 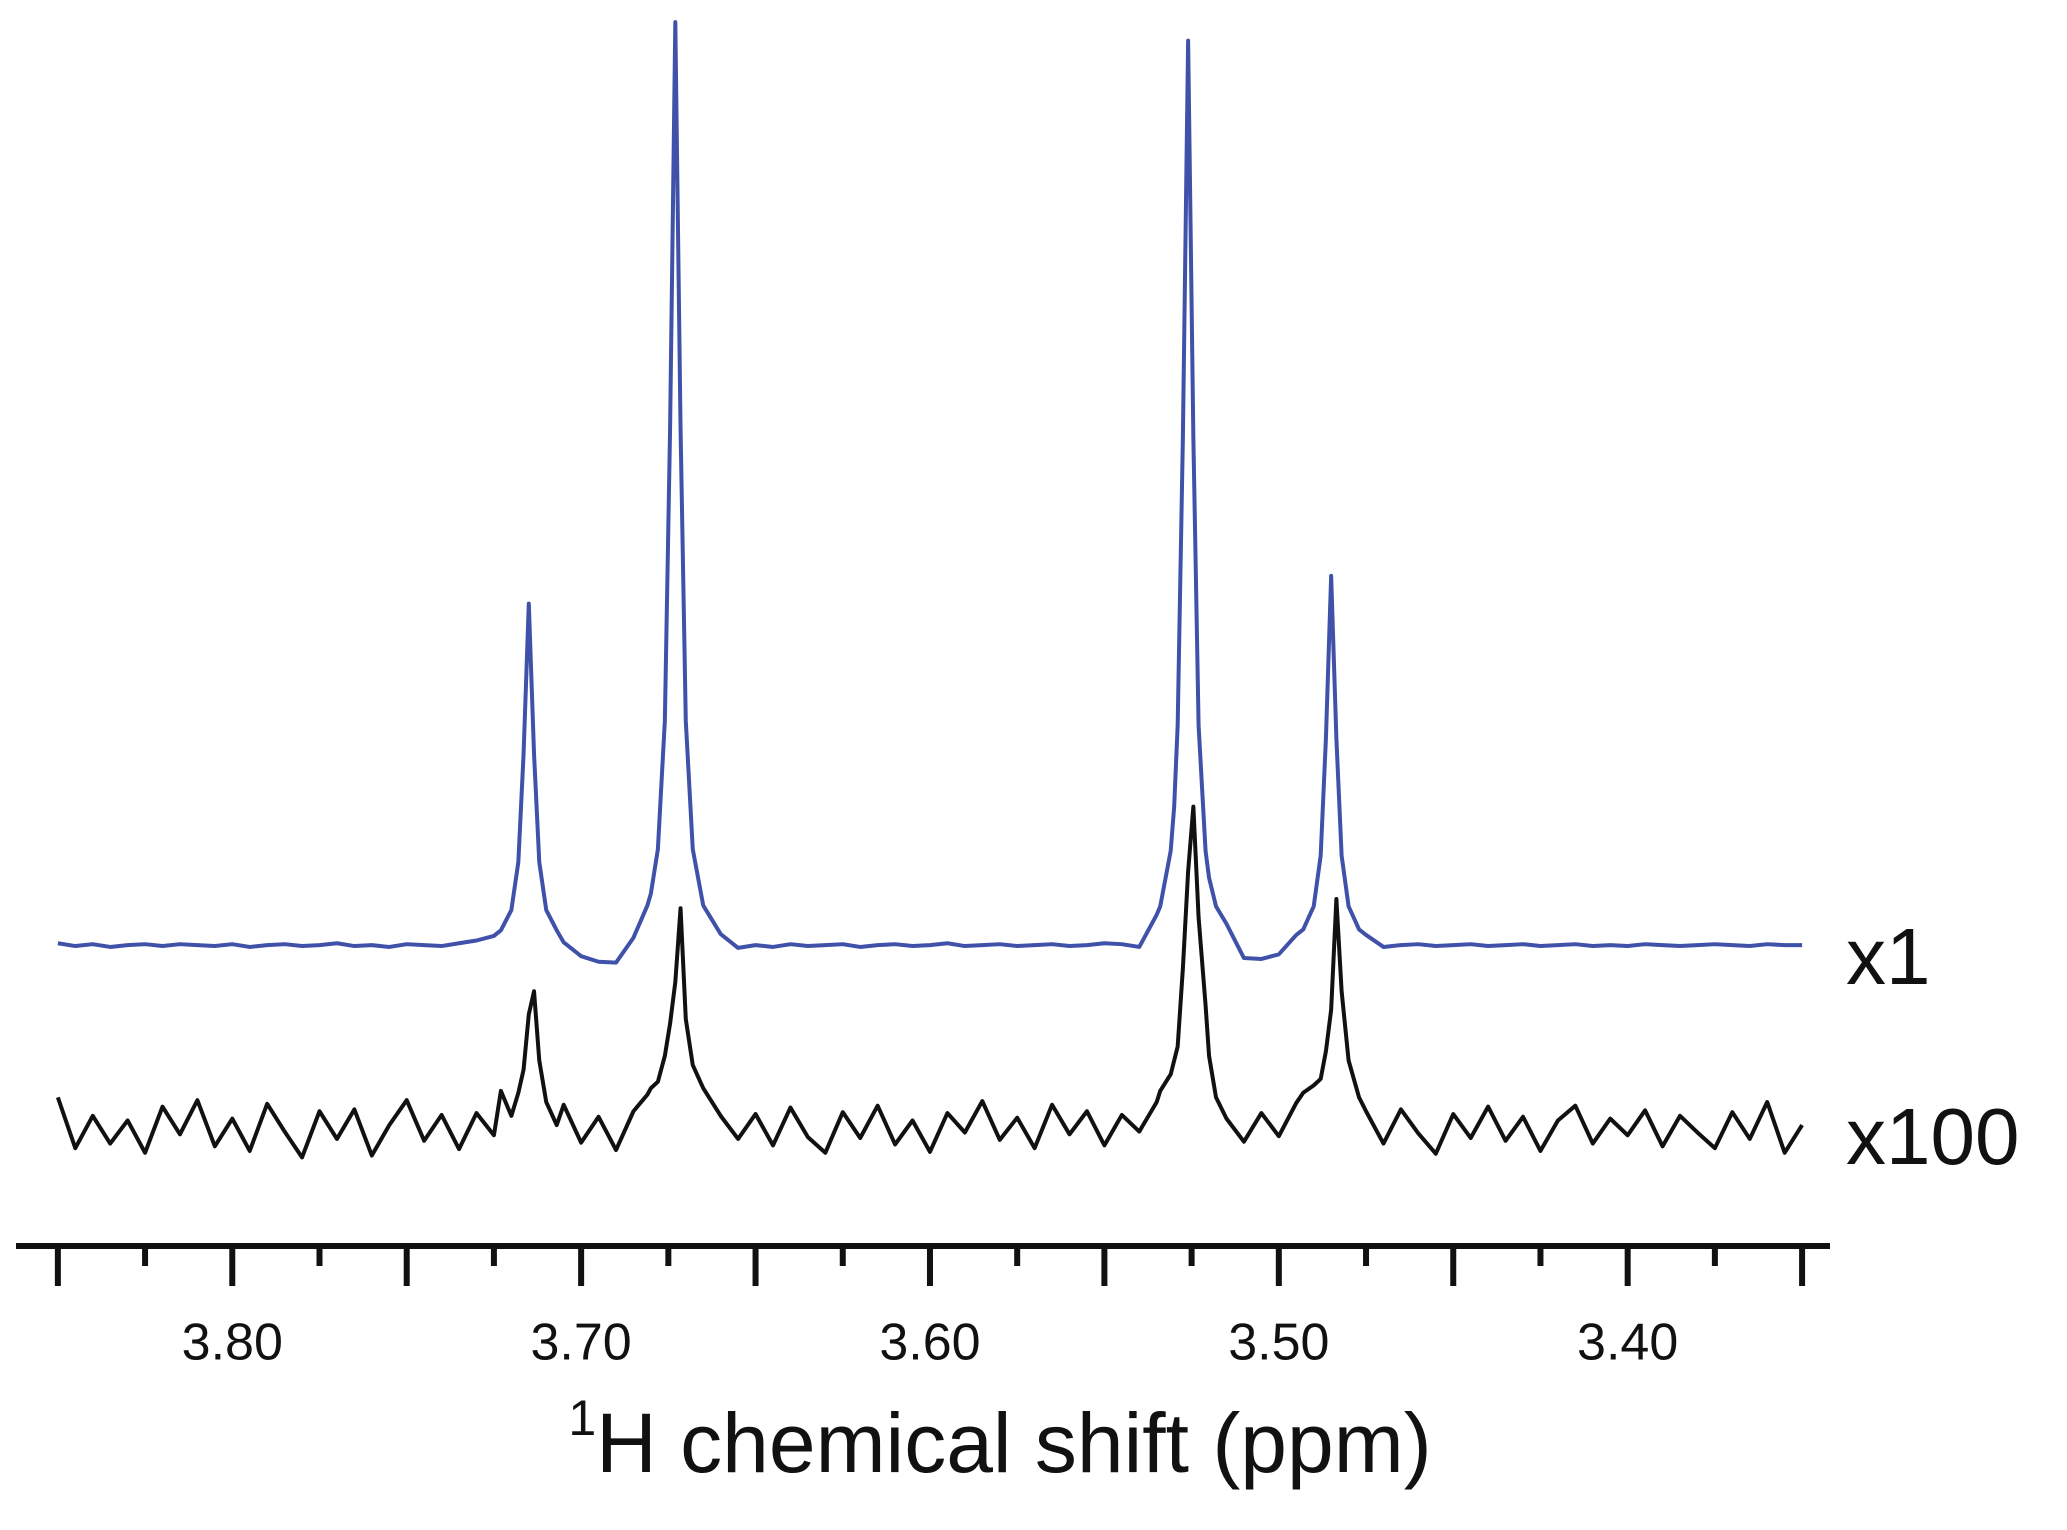 I want to click on x-tick-label: 3.50, so click(x=1278, y=1343).